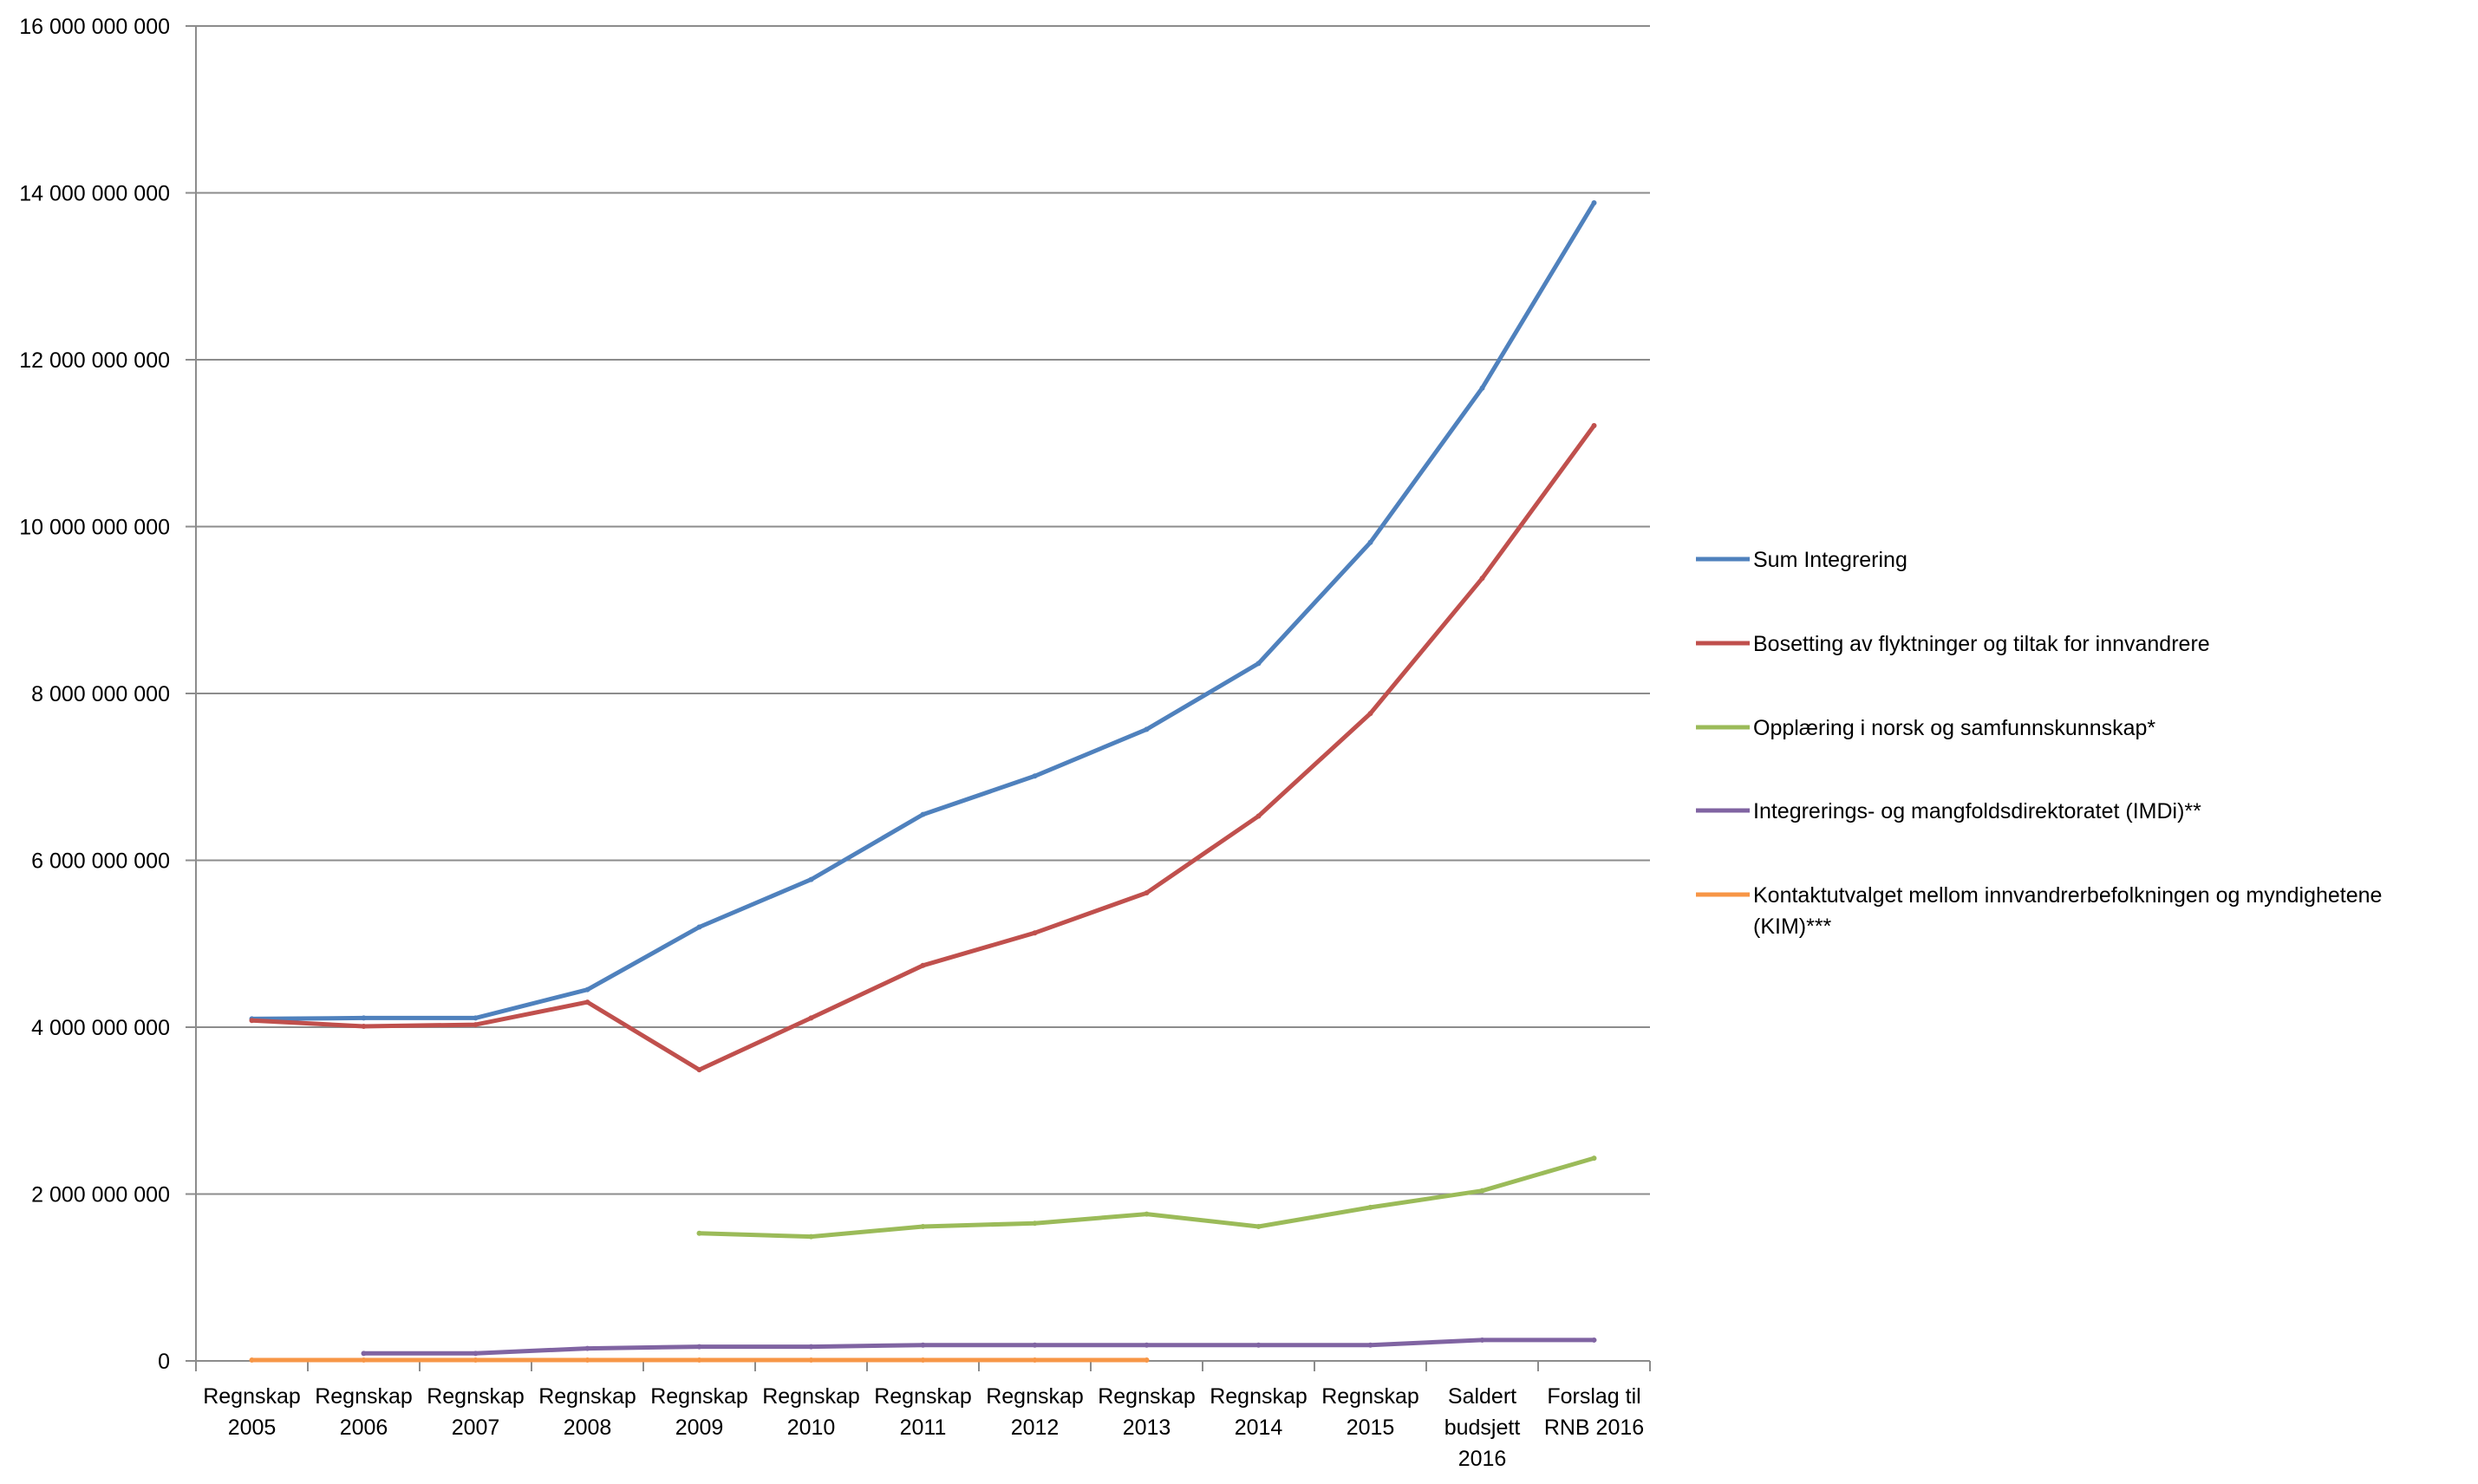 The width and height of the screenshot is (2478, 1484). Describe the element at coordinates (364, 1412) in the screenshot. I see `x-tick-label: Regnskap 2006` at that location.